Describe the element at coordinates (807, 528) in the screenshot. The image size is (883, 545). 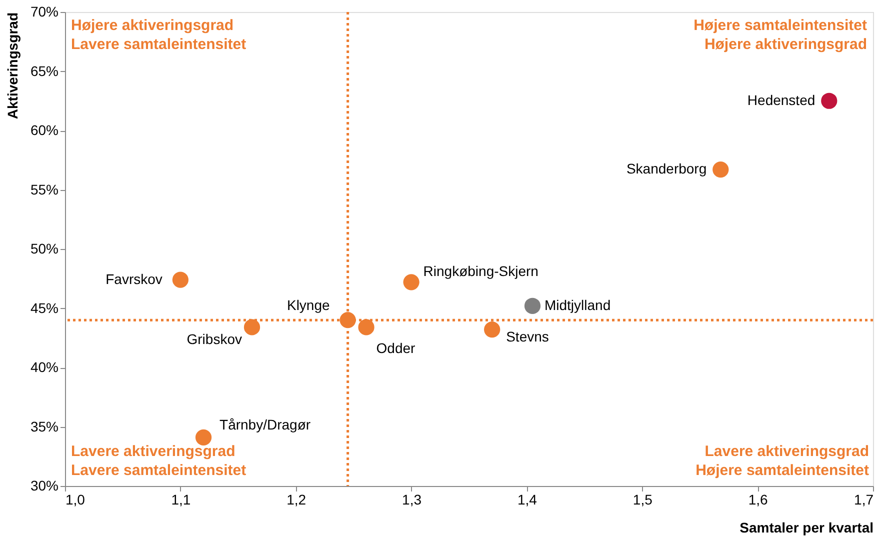
I see `x-axis-title: Samtaler per kvartal` at that location.